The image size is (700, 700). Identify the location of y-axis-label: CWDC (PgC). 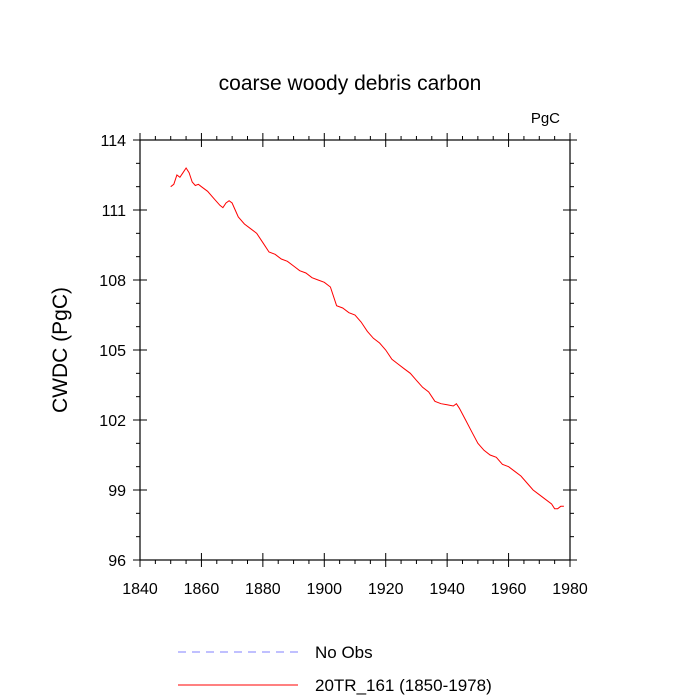
(60, 350).